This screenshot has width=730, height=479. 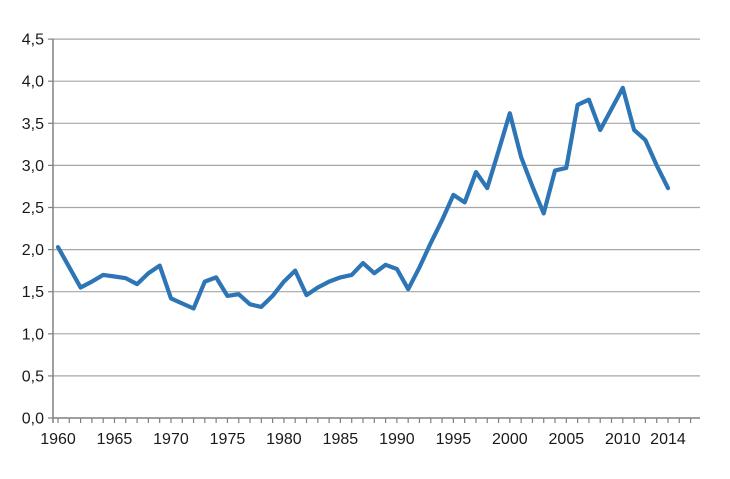 What do you see at coordinates (33, 208) in the screenshot?
I see `y-tick-label: 2,5` at bounding box center [33, 208].